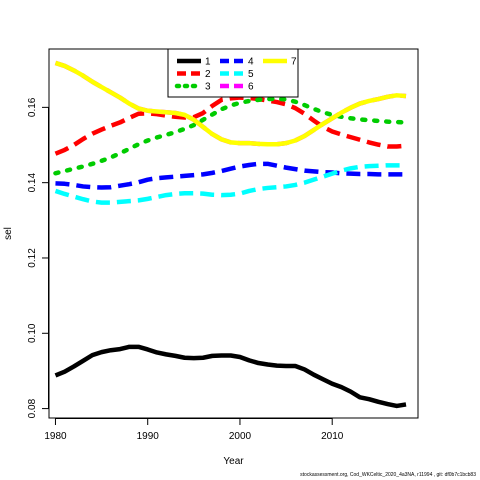 Image resolution: width=480 pixels, height=480 pixels. I want to click on legend-label-5: 5, so click(251, 74).